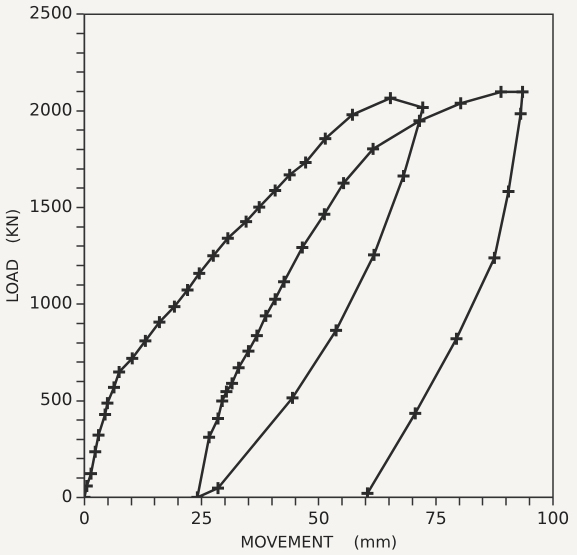  I want to click on y-tick-label: 0, so click(67, 496).